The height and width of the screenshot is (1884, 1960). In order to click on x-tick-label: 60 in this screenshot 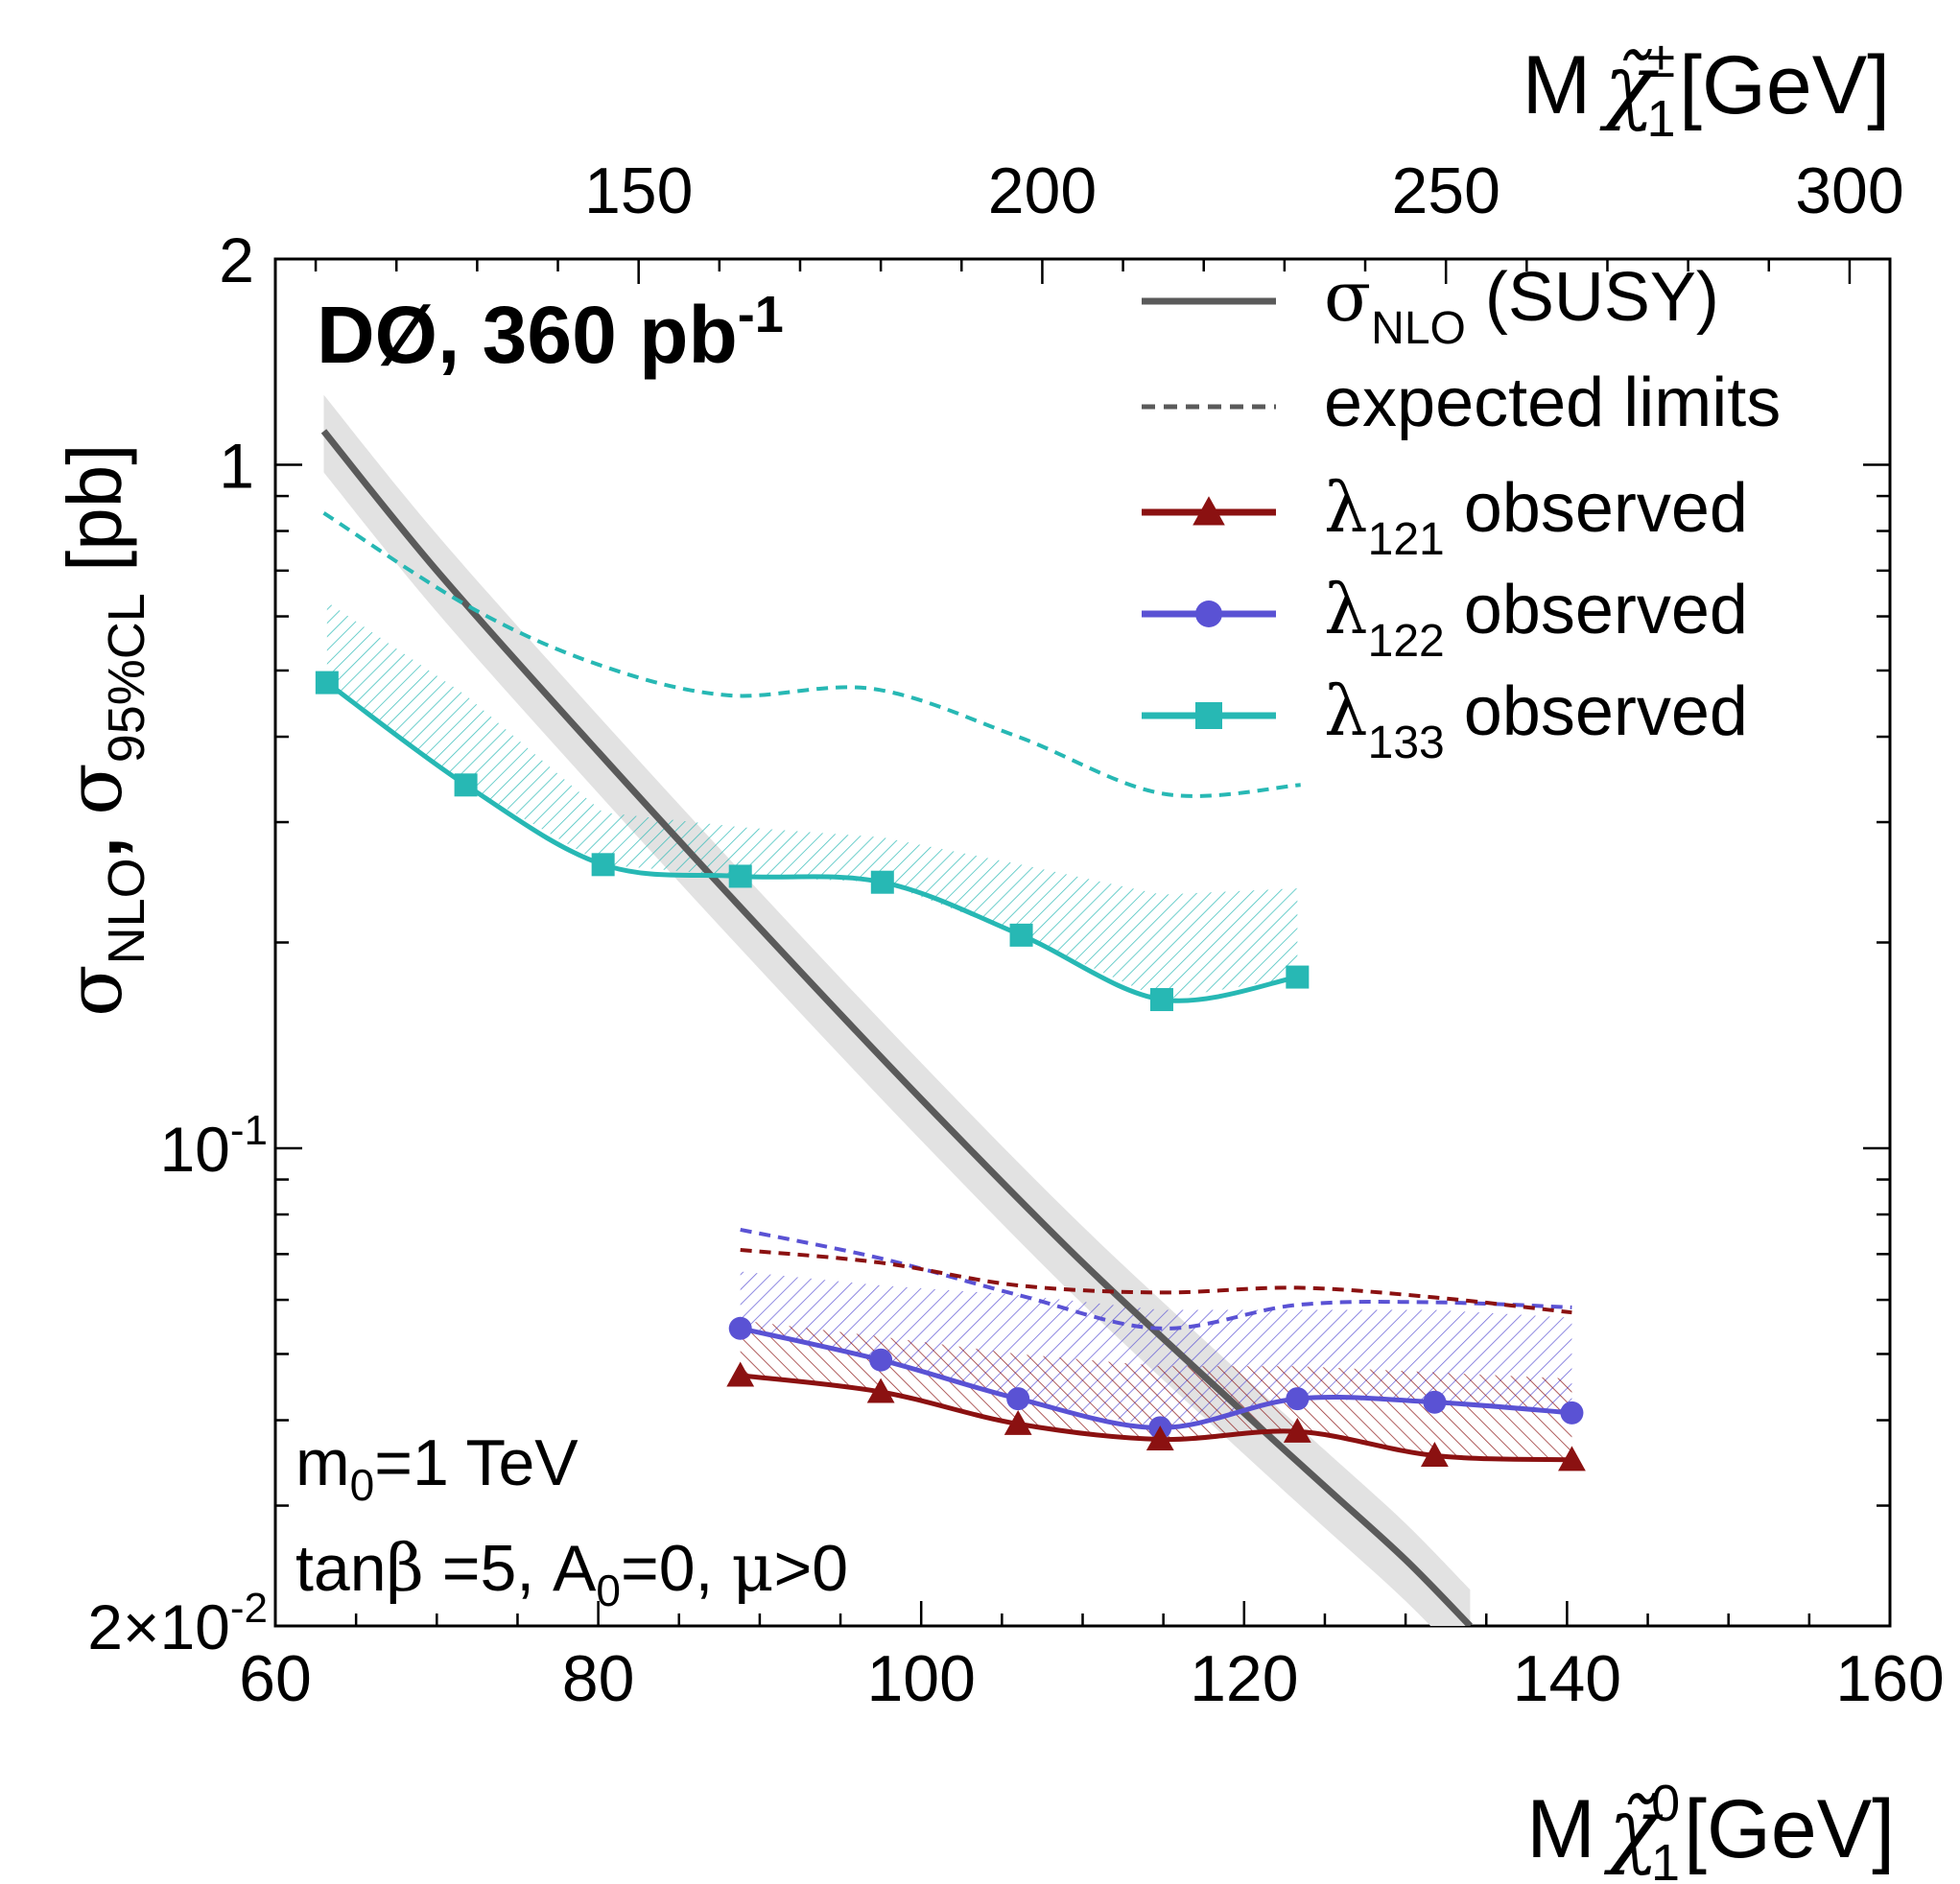, I will do `click(275, 1678)`.